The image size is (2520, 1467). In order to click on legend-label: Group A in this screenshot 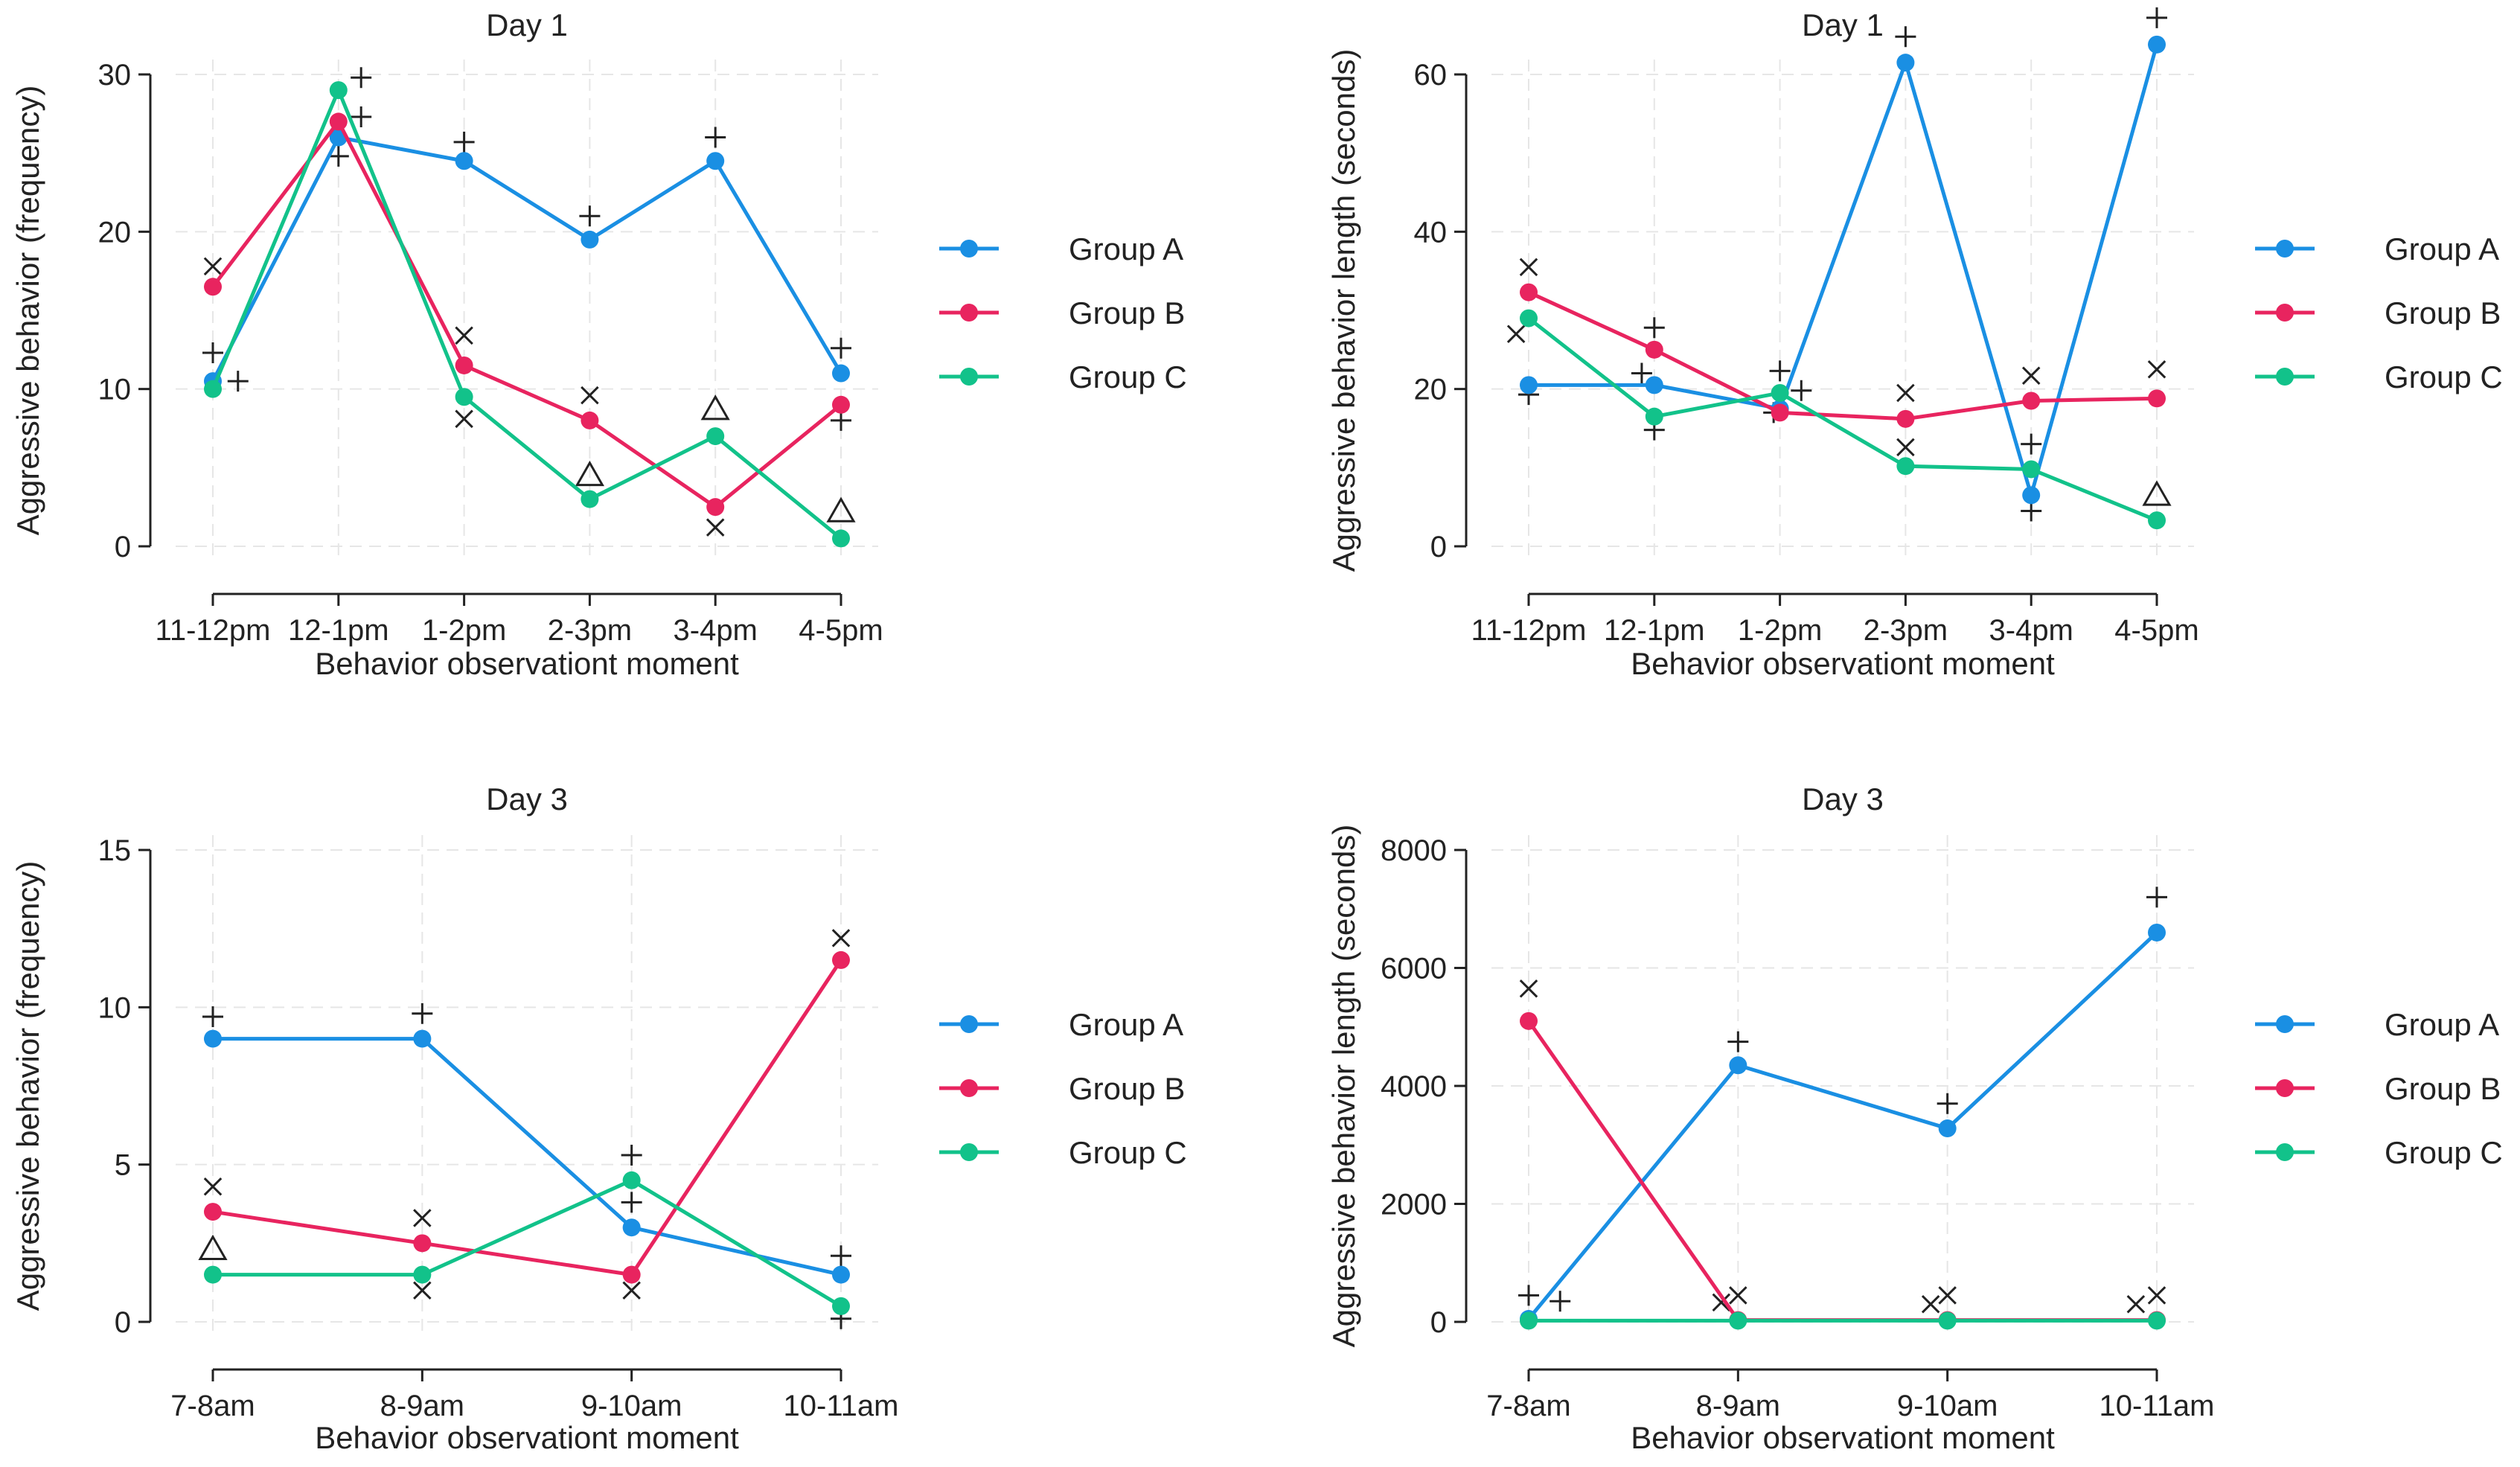, I will do `click(1126, 248)`.